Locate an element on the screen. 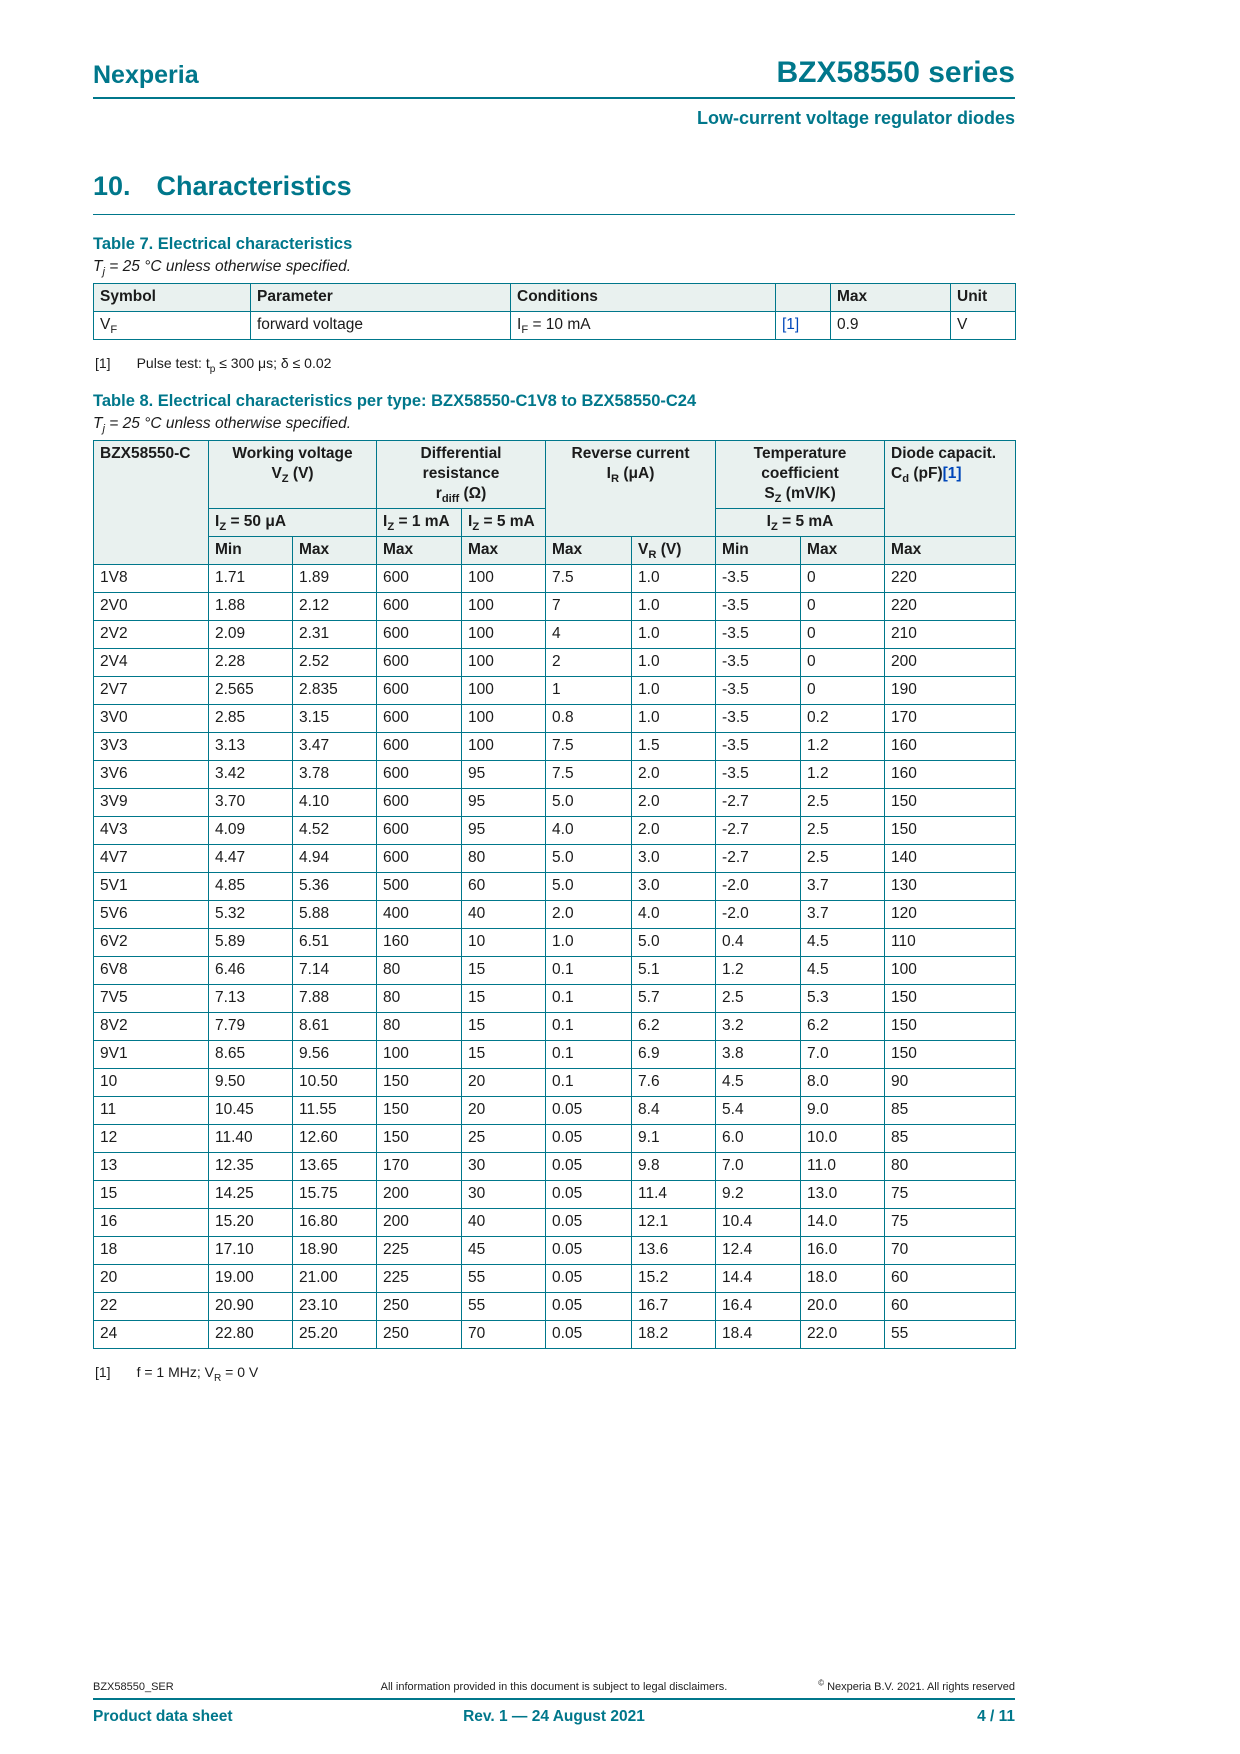  table8-row: 1V8 1.71 1.89 600 100 7.5 1.0 -3.5 0 220 is located at coordinates (555, 578).